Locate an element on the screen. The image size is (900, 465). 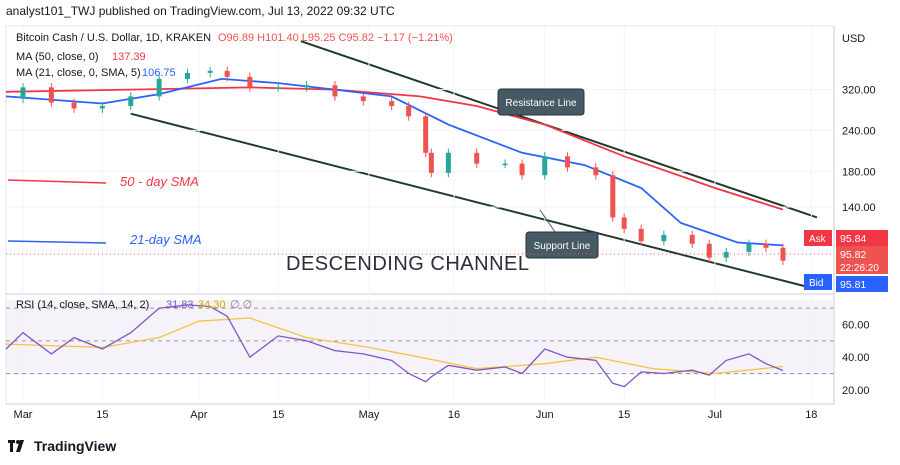
legend-title: Bitcoin Cash / U.S. Dollar, 1D, KRAKEN is located at coordinates (113, 38).